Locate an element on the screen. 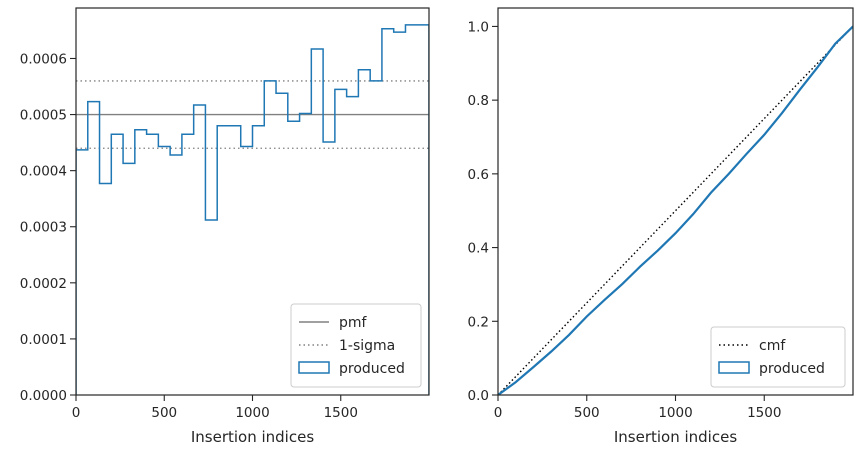 This screenshot has height=453, width=861. y-tick-label: 0.0000 is located at coordinates (43, 396).